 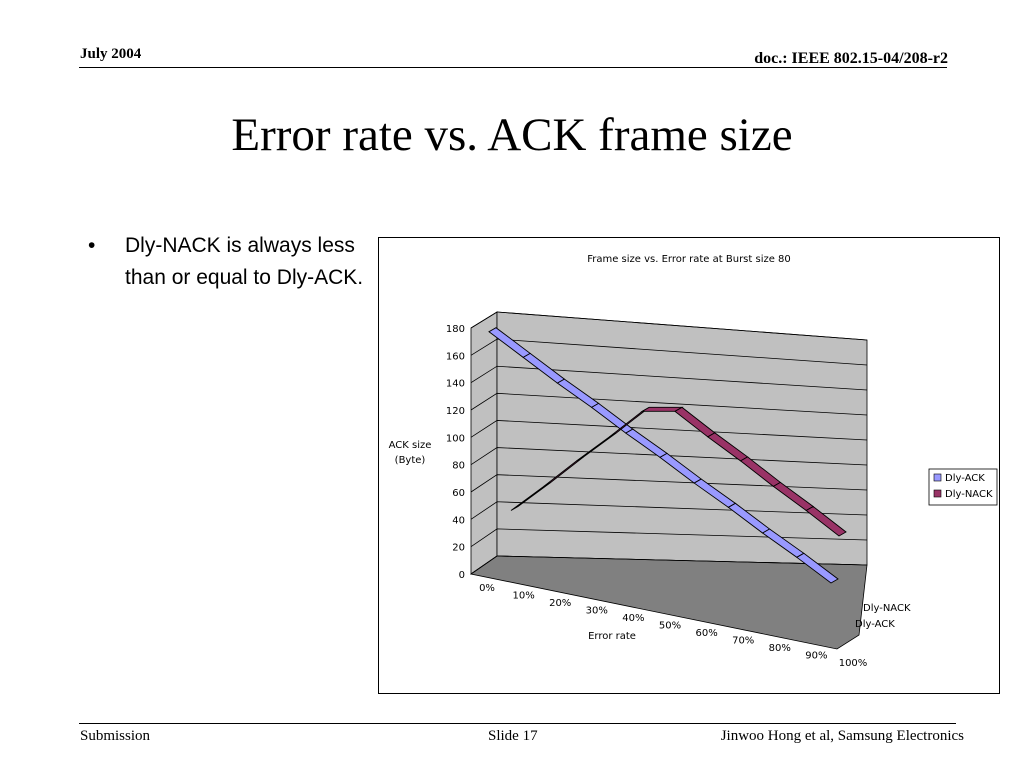 What do you see at coordinates (513, 67) in the screenshot?
I see `header-rule` at bounding box center [513, 67].